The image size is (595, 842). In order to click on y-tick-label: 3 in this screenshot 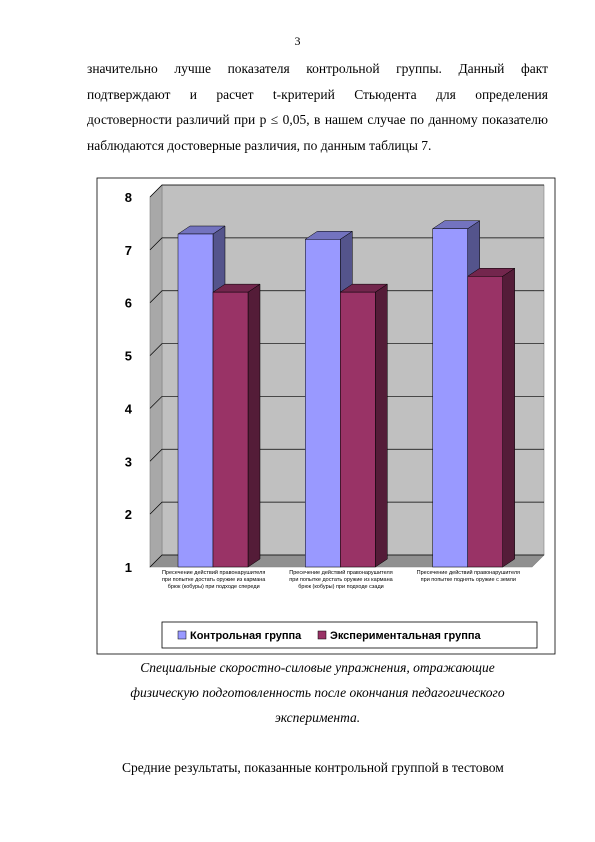, I will do `click(128, 461)`.